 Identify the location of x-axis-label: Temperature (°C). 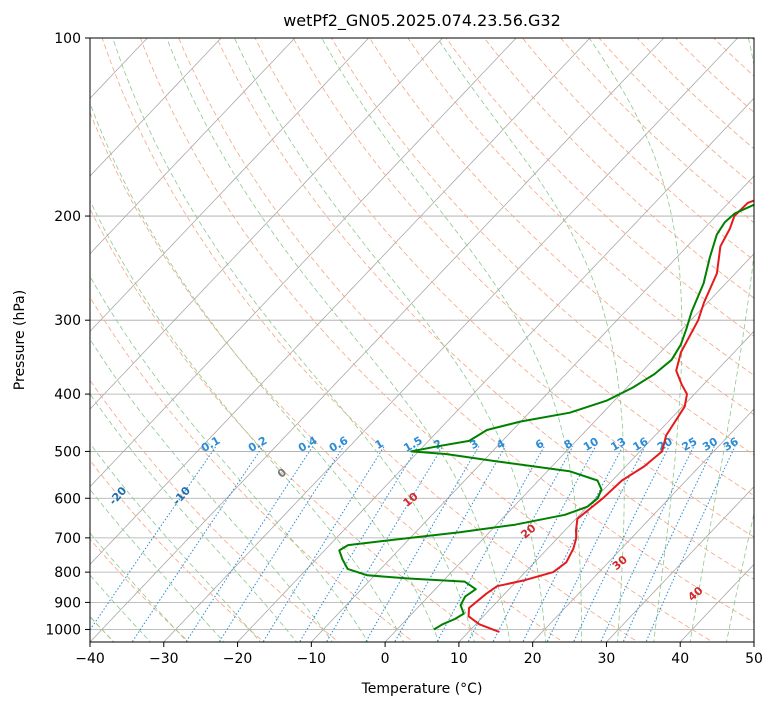
(422, 689).